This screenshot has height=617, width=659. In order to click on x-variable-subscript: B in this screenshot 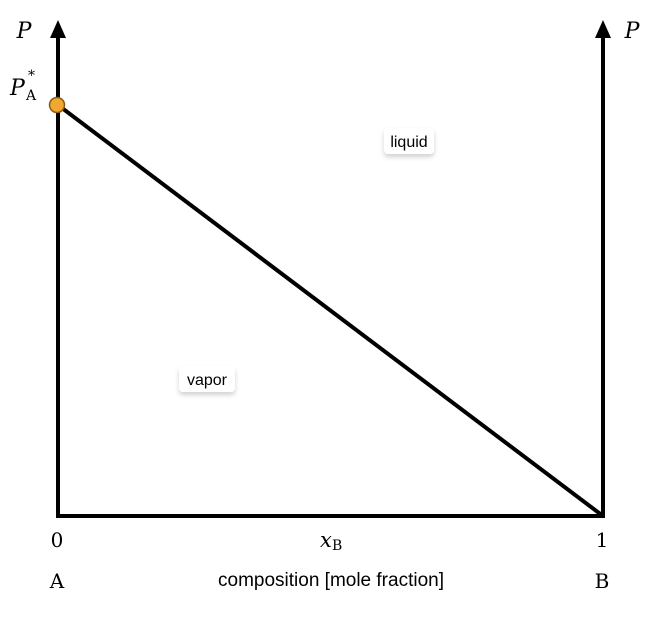, I will do `click(337, 546)`.